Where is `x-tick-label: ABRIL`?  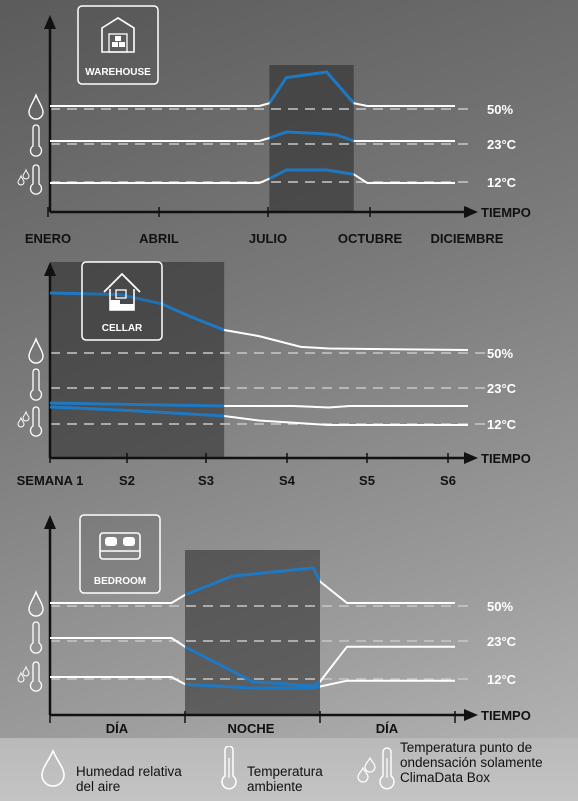 x-tick-label: ABRIL is located at coordinates (159, 238).